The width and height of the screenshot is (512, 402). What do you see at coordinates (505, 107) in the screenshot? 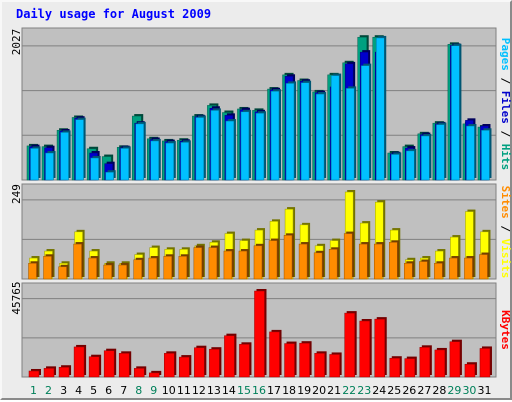
I see `legend-entry: Files` at bounding box center [505, 107].